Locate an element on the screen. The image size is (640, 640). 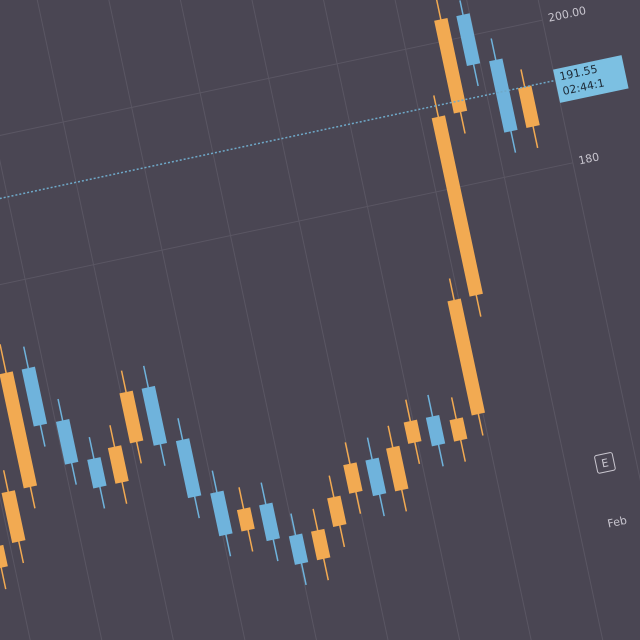
icon-label: E is located at coordinates (605, 463).